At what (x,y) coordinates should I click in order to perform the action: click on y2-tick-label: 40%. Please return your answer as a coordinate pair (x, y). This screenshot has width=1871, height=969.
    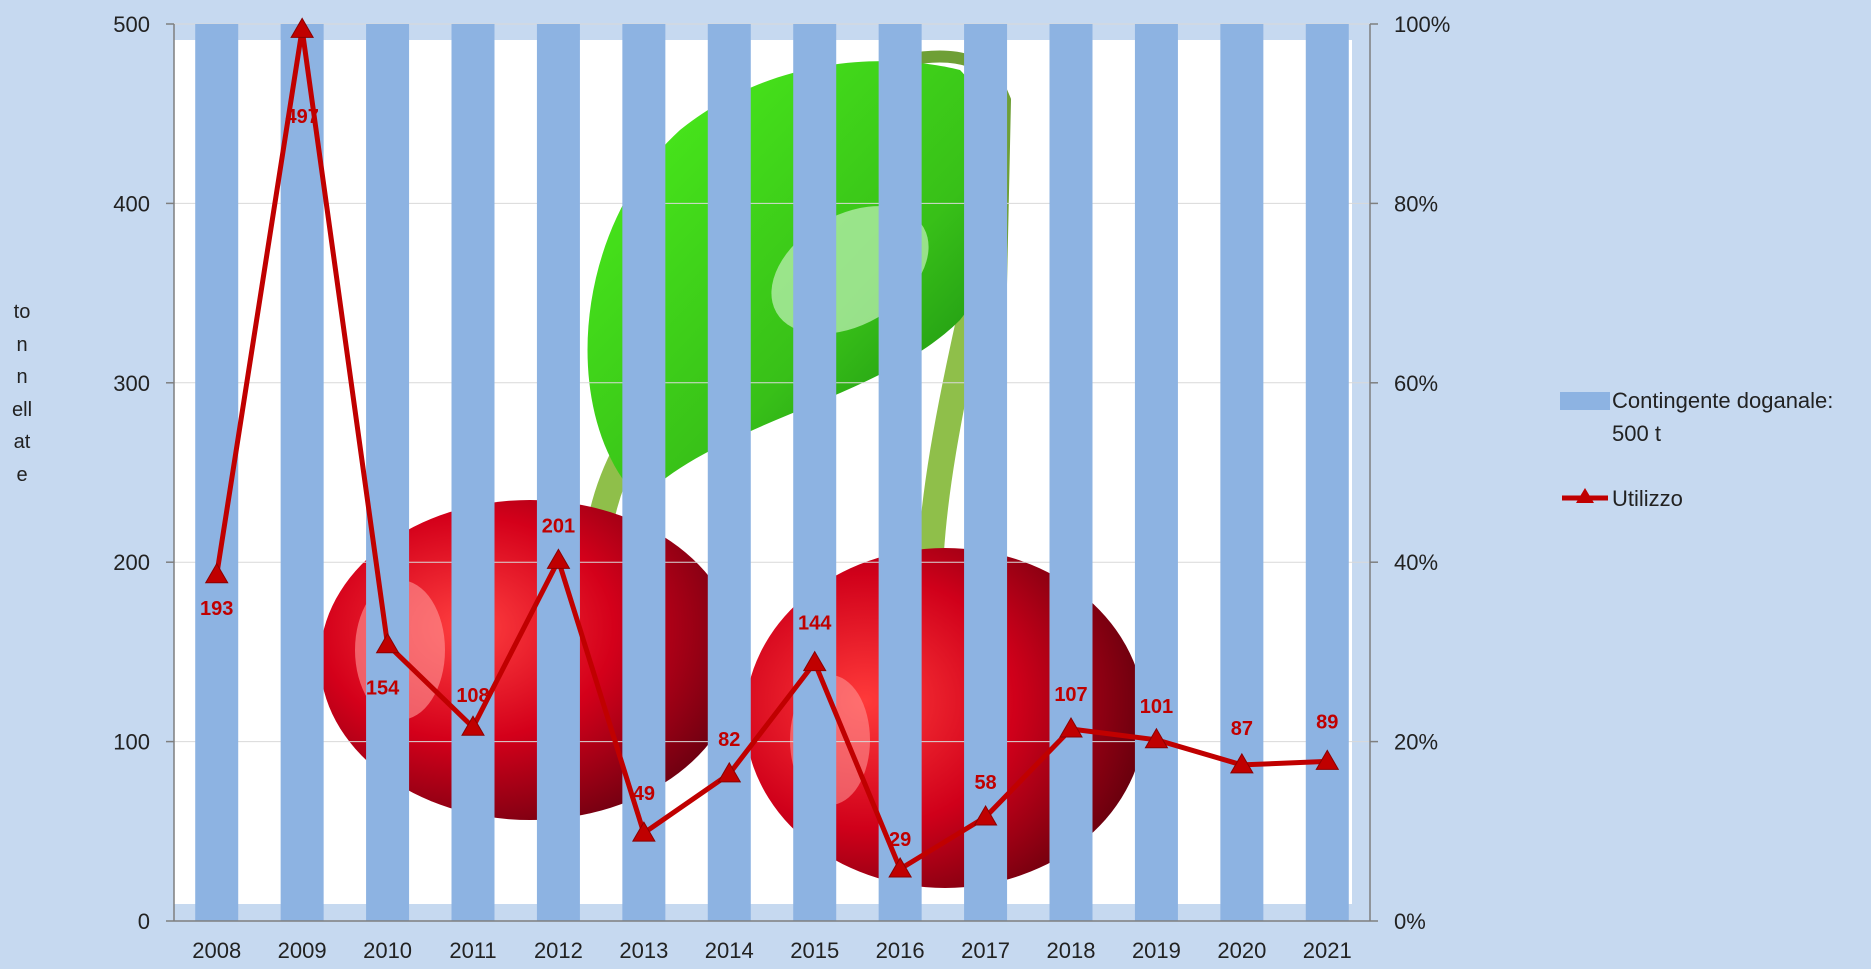
    Looking at the image, I should click on (1416, 562).